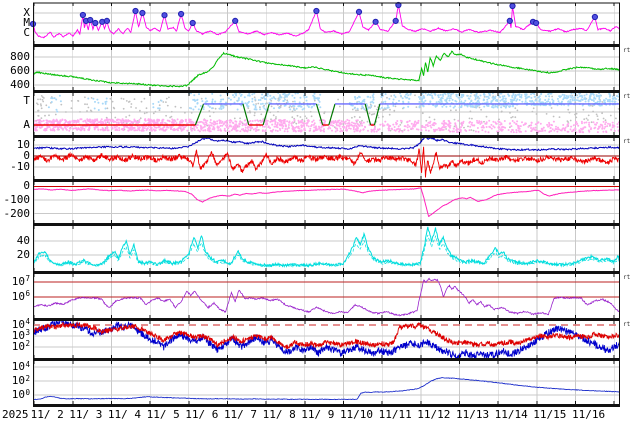 The width and height of the screenshot is (634, 424). Describe the element at coordinates (333, 103) in the screenshot. I see `tdot-scatter` at that location.